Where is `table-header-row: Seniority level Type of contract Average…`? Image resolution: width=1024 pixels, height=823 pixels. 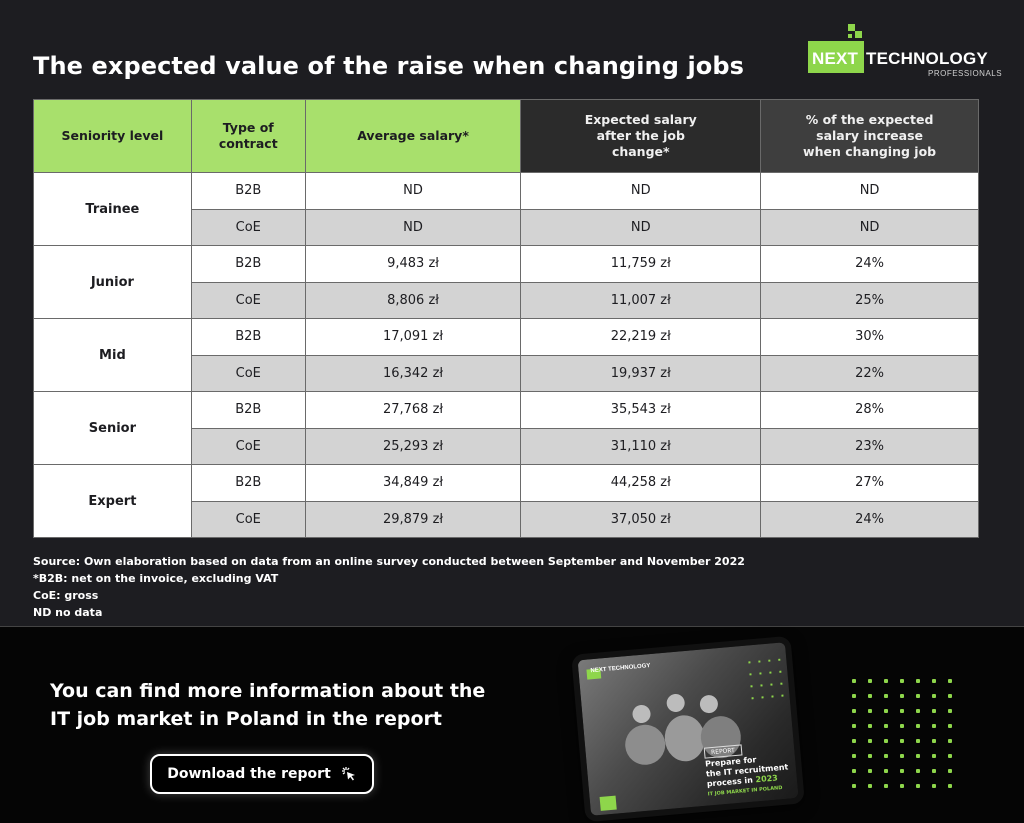
table-header-row: Seniority level Type of contract Average… is located at coordinates (506, 136).